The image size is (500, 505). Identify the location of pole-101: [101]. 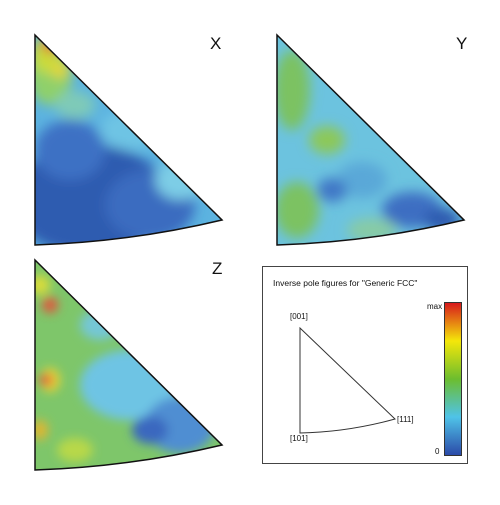
(299, 438).